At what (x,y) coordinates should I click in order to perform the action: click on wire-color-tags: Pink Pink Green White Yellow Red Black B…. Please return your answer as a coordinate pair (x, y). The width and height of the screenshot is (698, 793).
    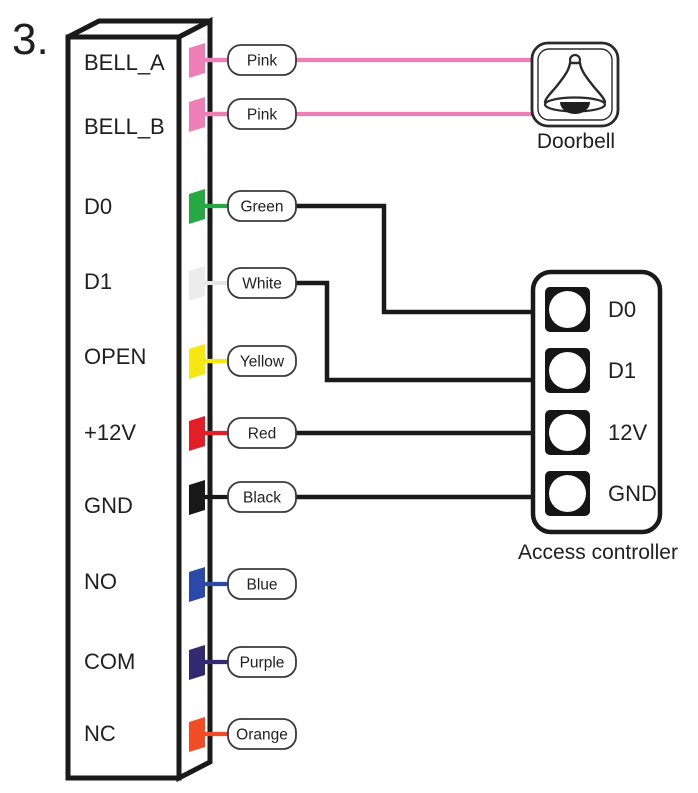
    Looking at the image, I should click on (262, 397).